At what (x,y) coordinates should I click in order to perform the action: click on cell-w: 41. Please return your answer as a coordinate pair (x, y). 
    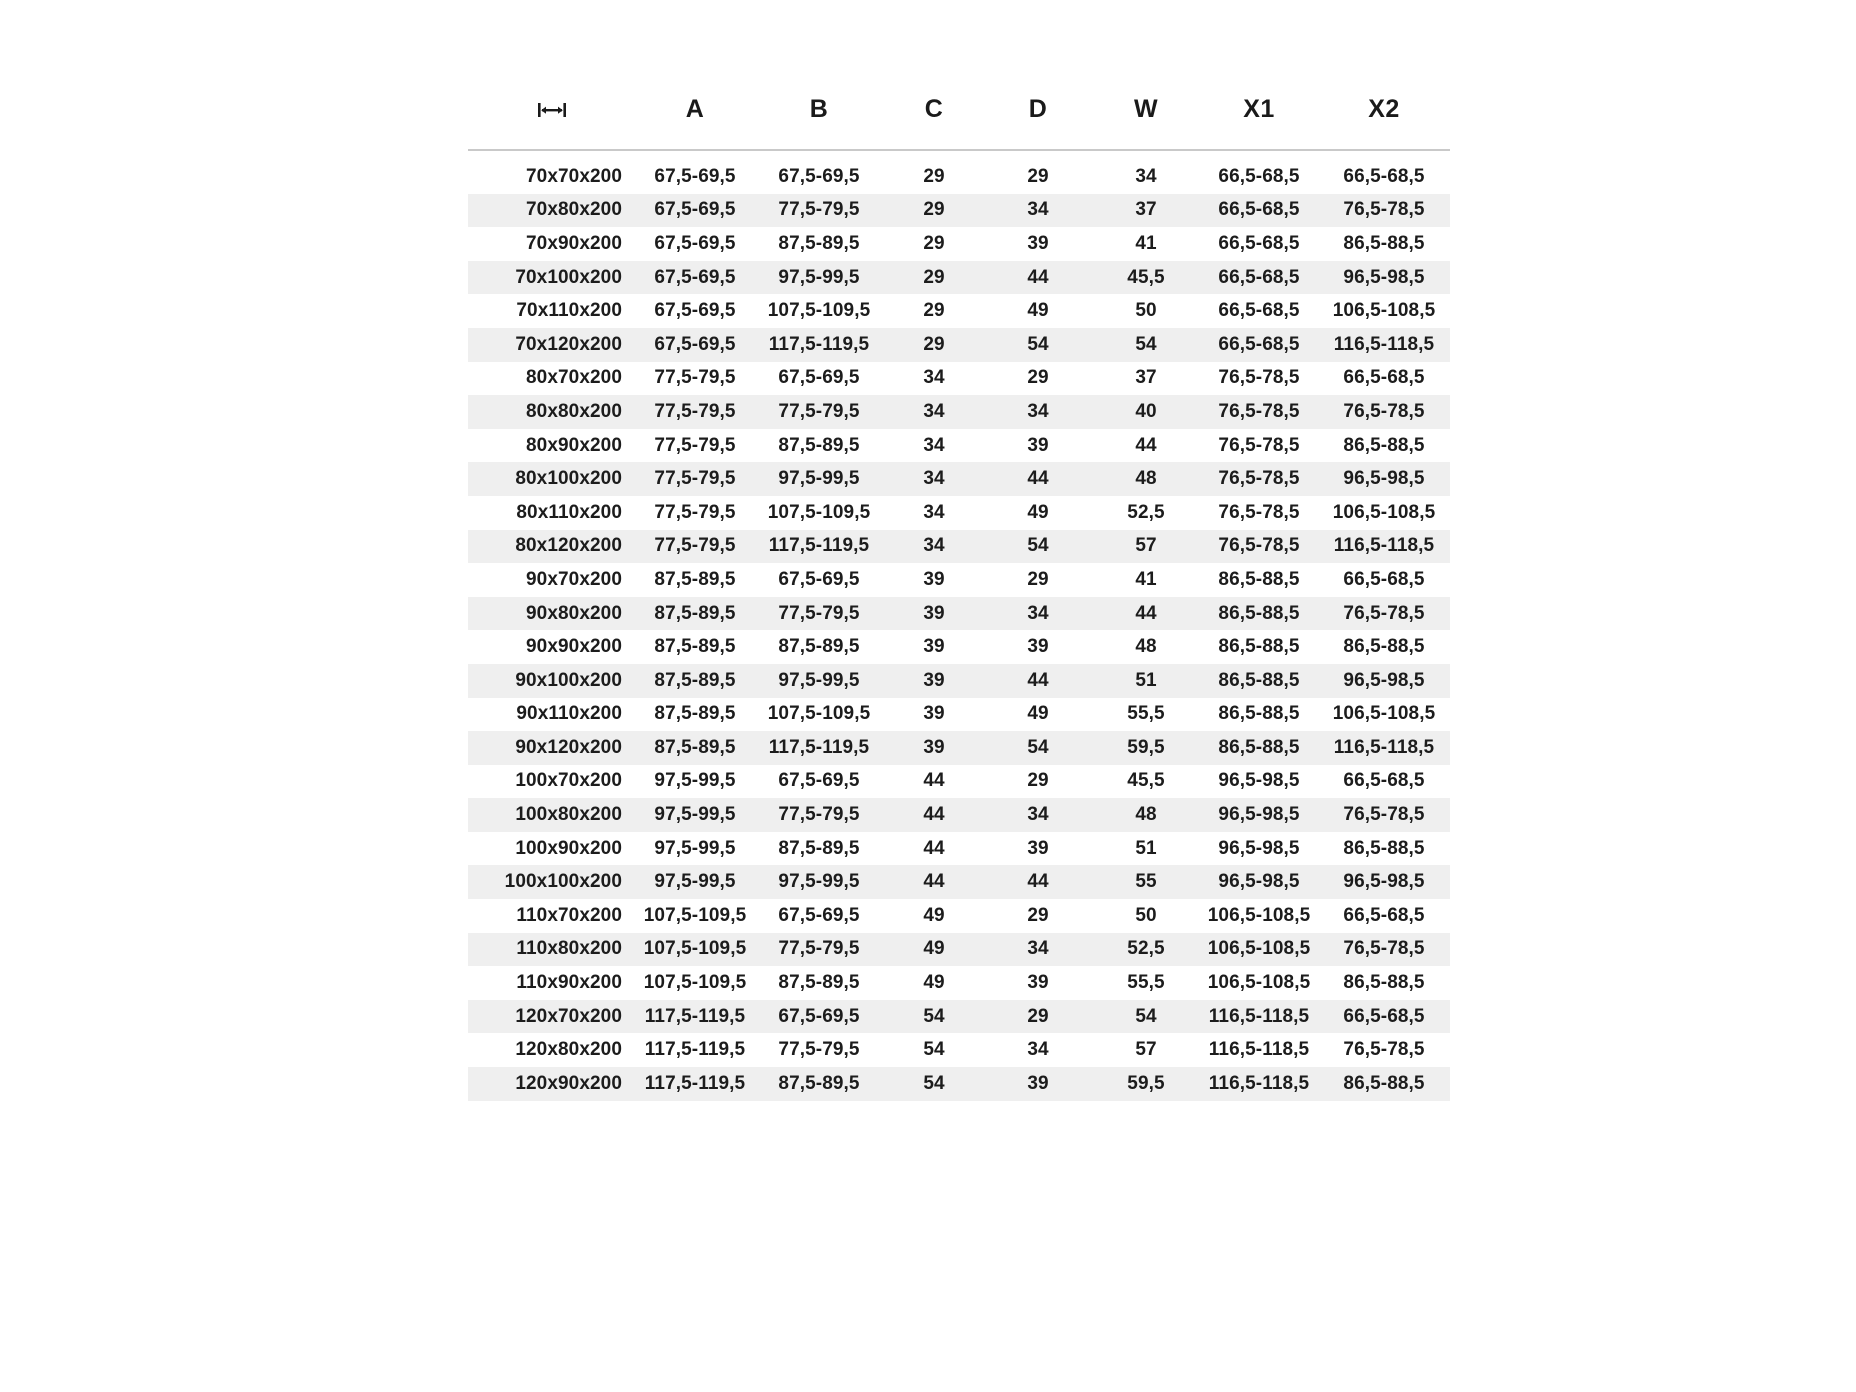
    Looking at the image, I should click on (1146, 244).